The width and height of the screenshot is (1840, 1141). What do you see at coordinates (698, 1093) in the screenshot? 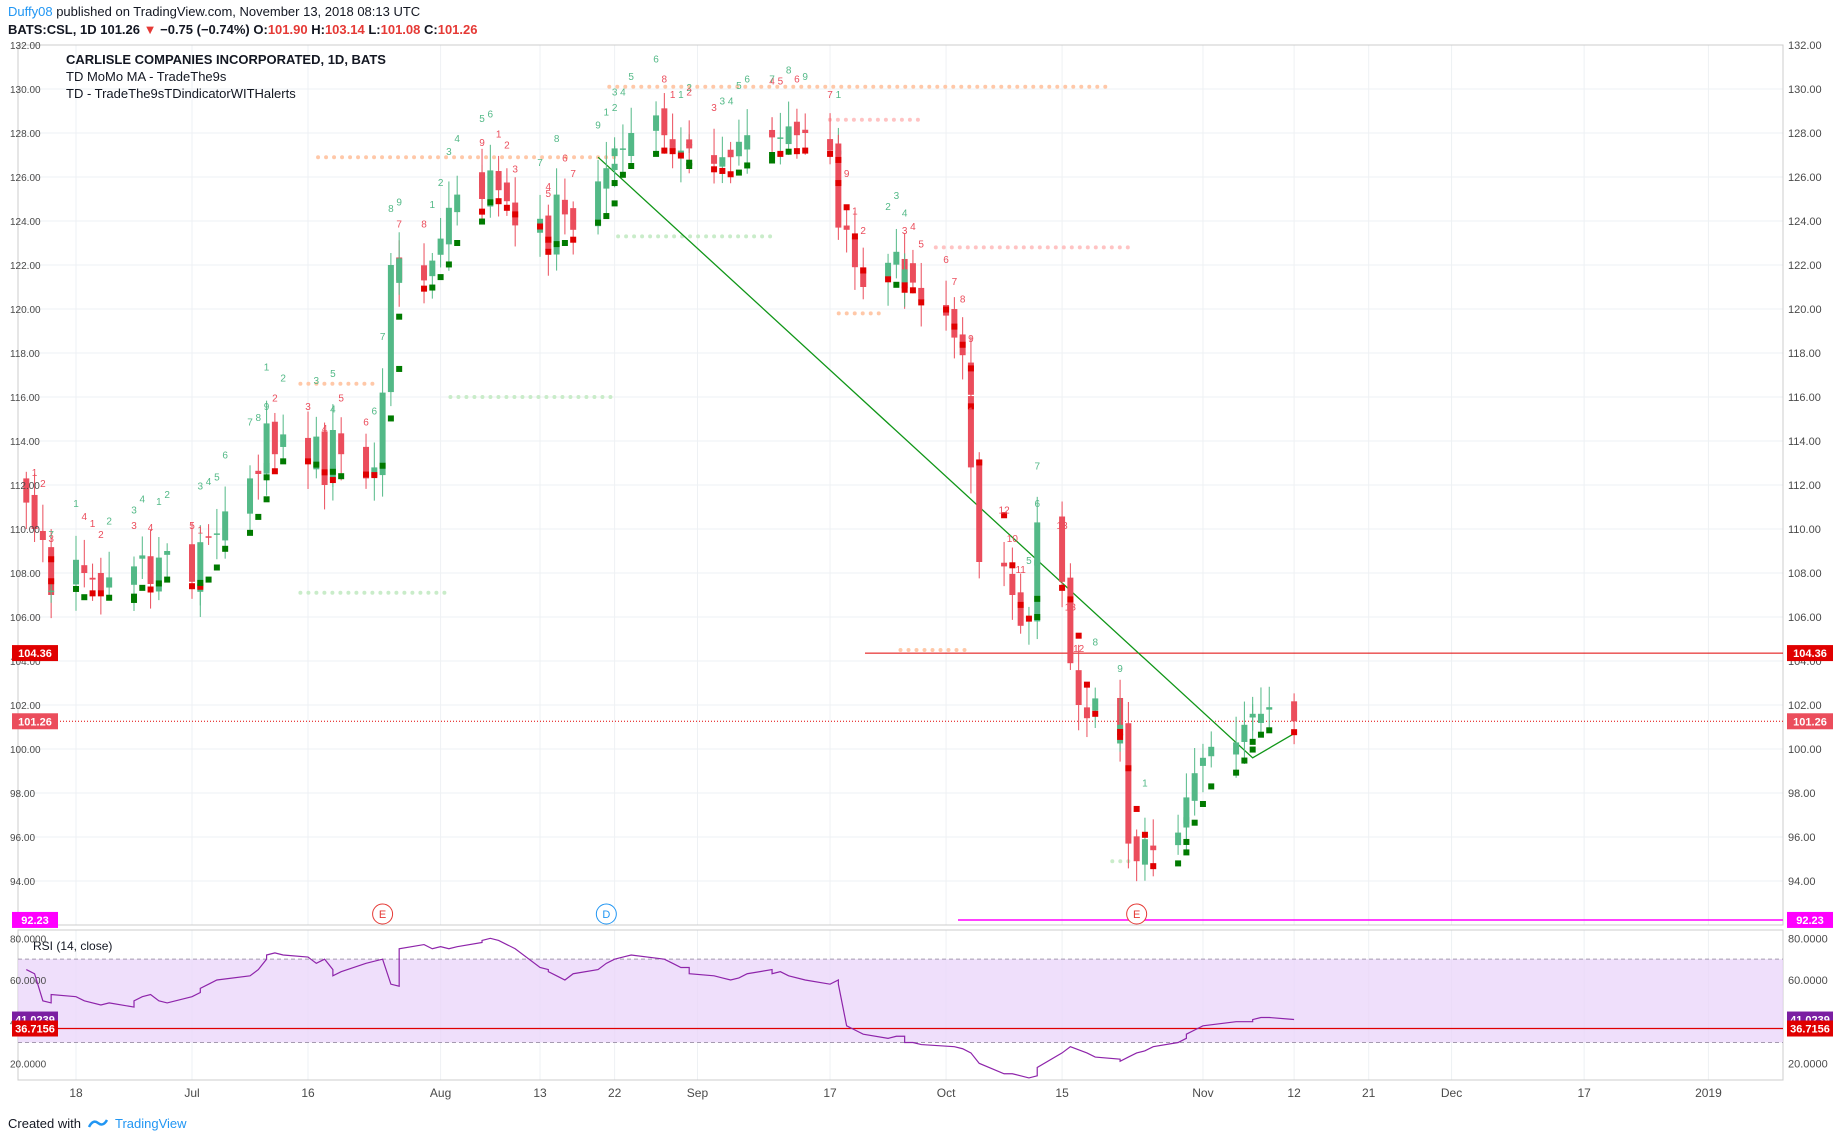
I see `time-tick-label: Sep` at bounding box center [698, 1093].